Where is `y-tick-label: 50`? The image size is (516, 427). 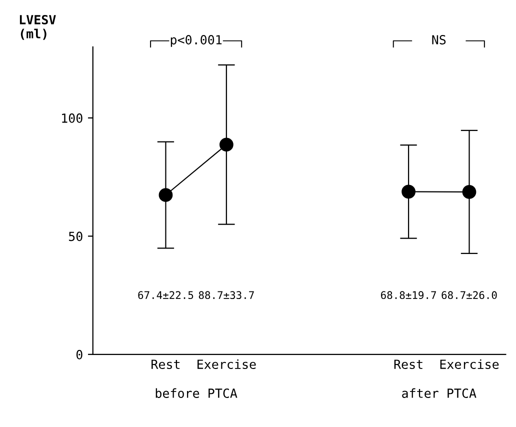
y-tick-label: 50 is located at coordinates (75, 237).